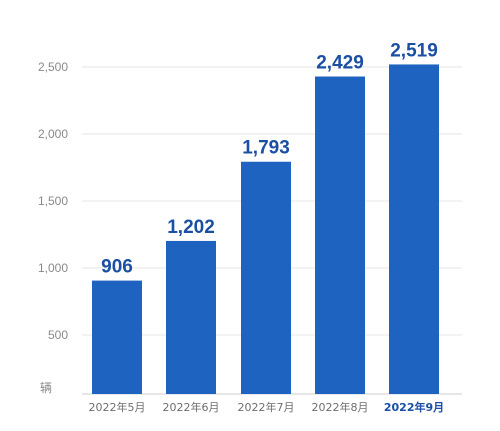 The image size is (500, 431). Describe the element at coordinates (414, 407) in the screenshot. I see `x-category-label: 2022年9月` at that location.